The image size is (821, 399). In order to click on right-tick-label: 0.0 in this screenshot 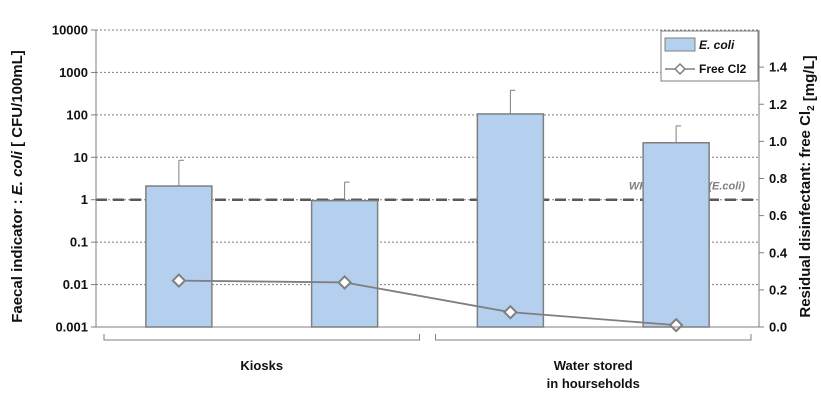, I will do `click(778, 327)`.